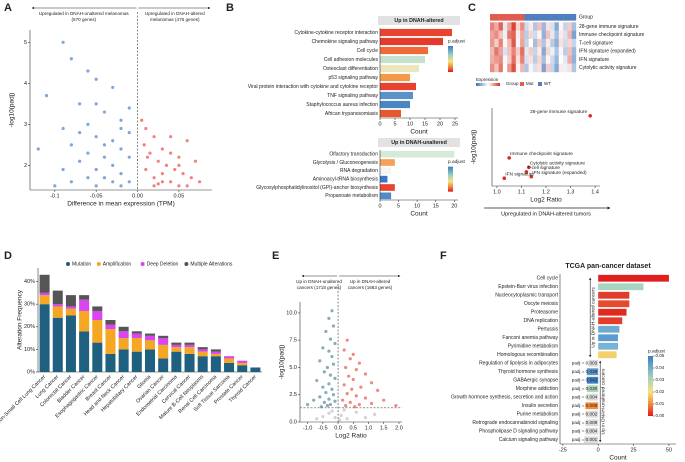 Image resolution: width=685 pixels, height=462 pixels. I want to click on row-label: T-cell signature, so click(596, 43).